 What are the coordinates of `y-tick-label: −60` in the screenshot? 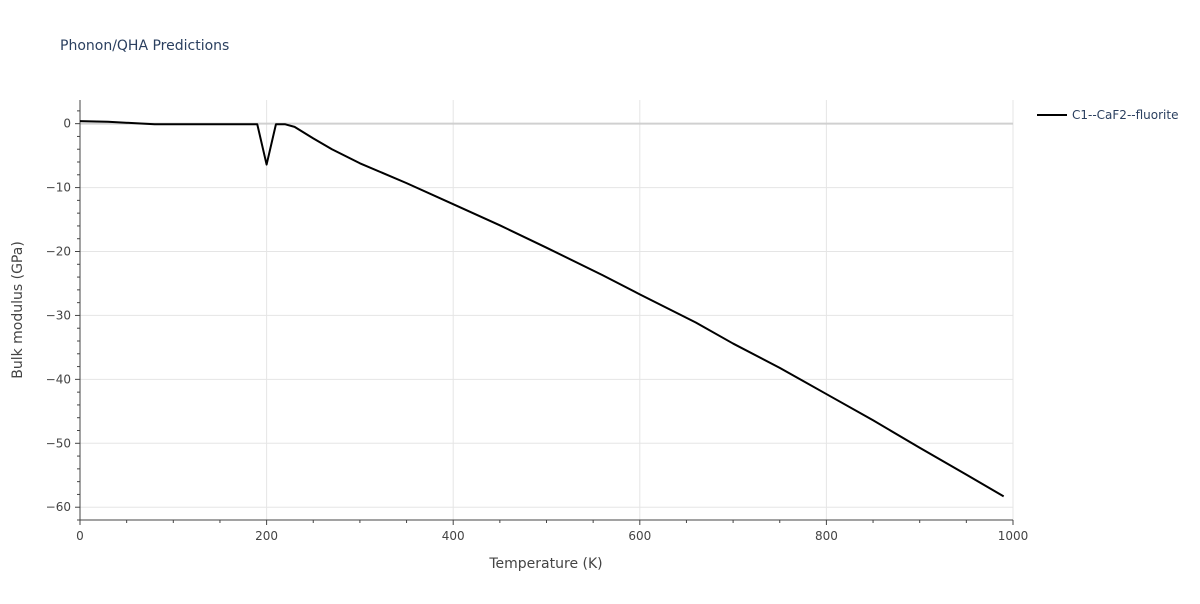 It's located at (58, 507).